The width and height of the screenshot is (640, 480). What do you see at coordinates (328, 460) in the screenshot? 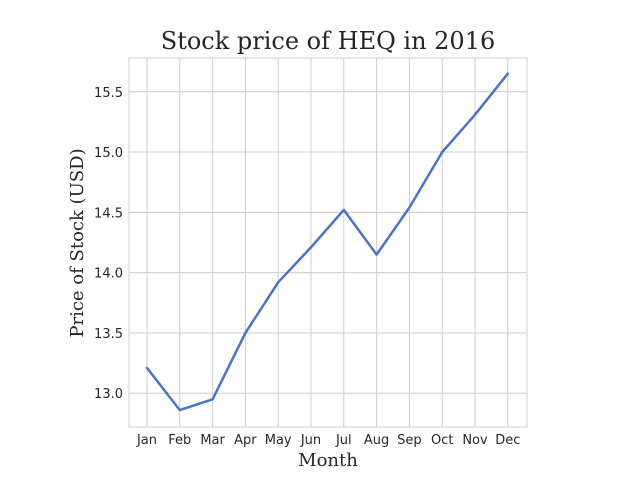
I see `x-axis-label: Month` at bounding box center [328, 460].